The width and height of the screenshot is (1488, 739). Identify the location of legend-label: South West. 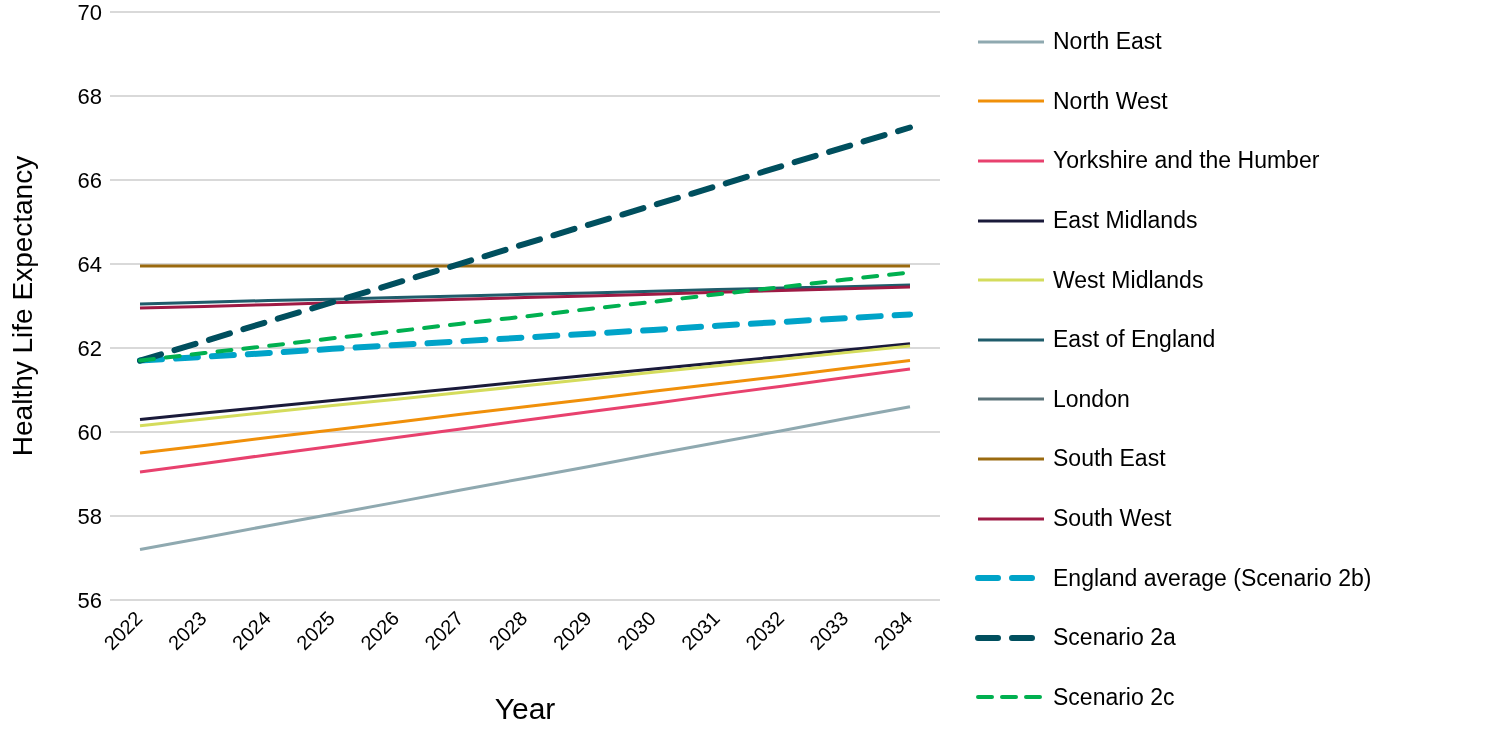
(1112, 519).